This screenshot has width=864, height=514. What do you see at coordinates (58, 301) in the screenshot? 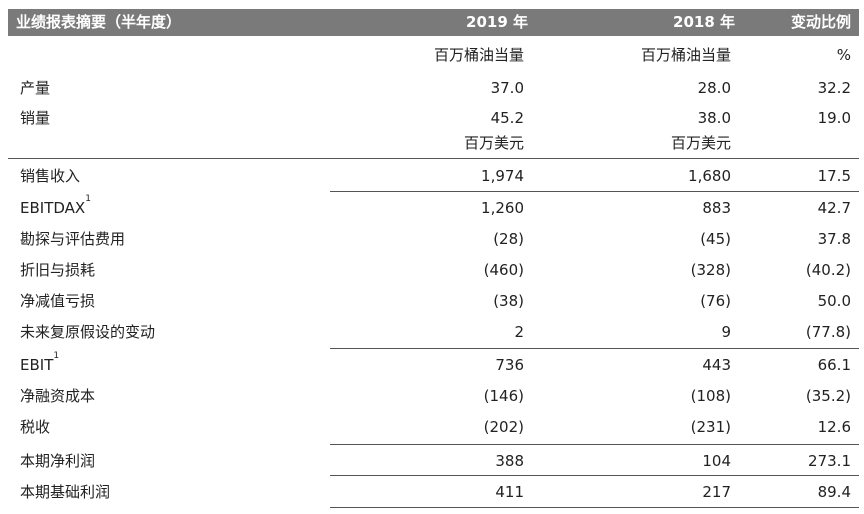
I see `row-label: 净减值亏损` at bounding box center [58, 301].